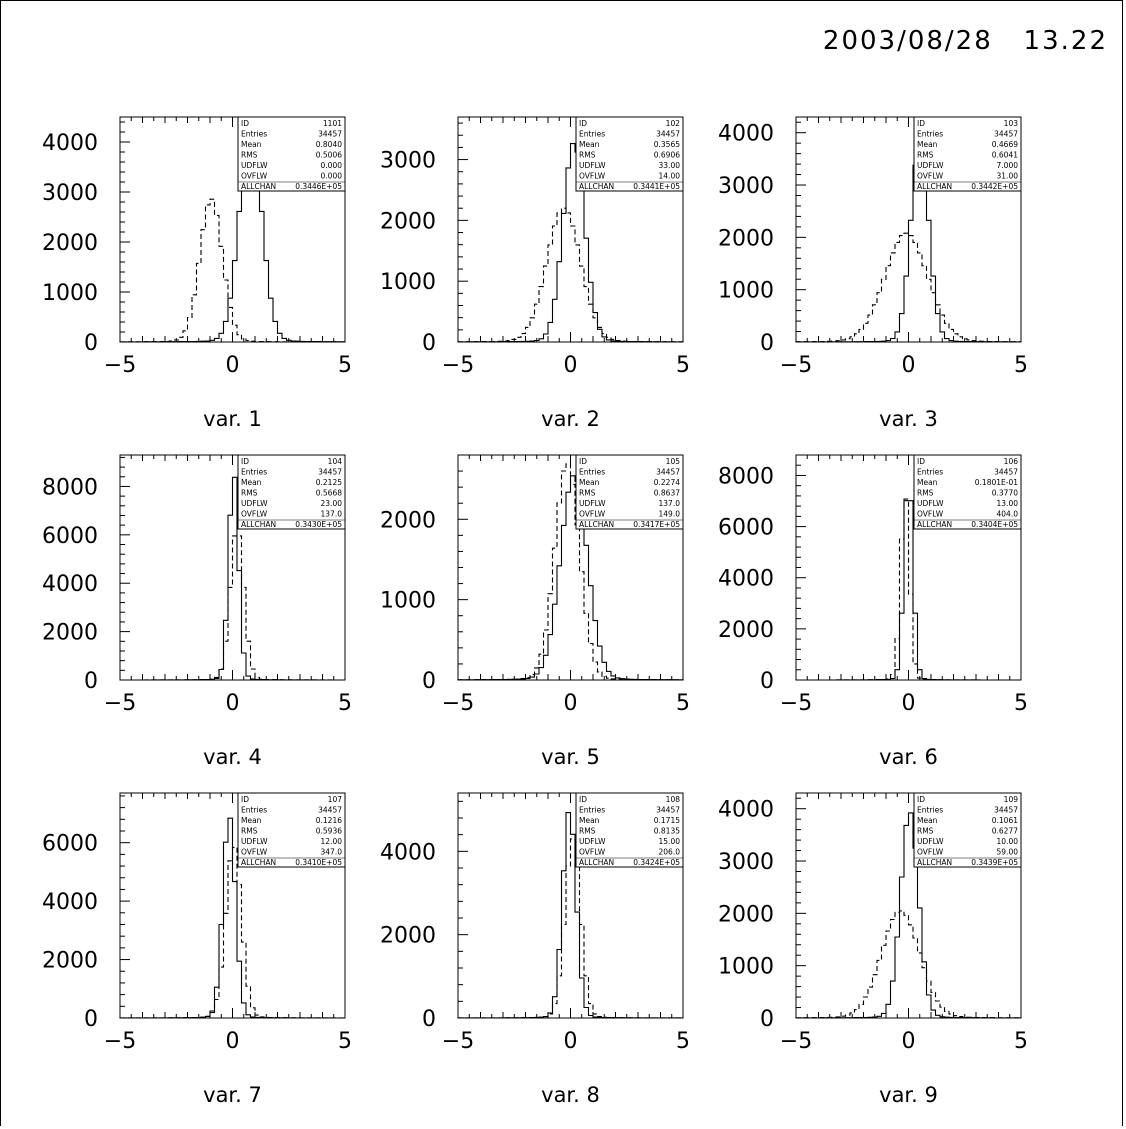  What do you see at coordinates (1005, 155) in the screenshot?
I see `stats-value: 0.6041` at bounding box center [1005, 155].